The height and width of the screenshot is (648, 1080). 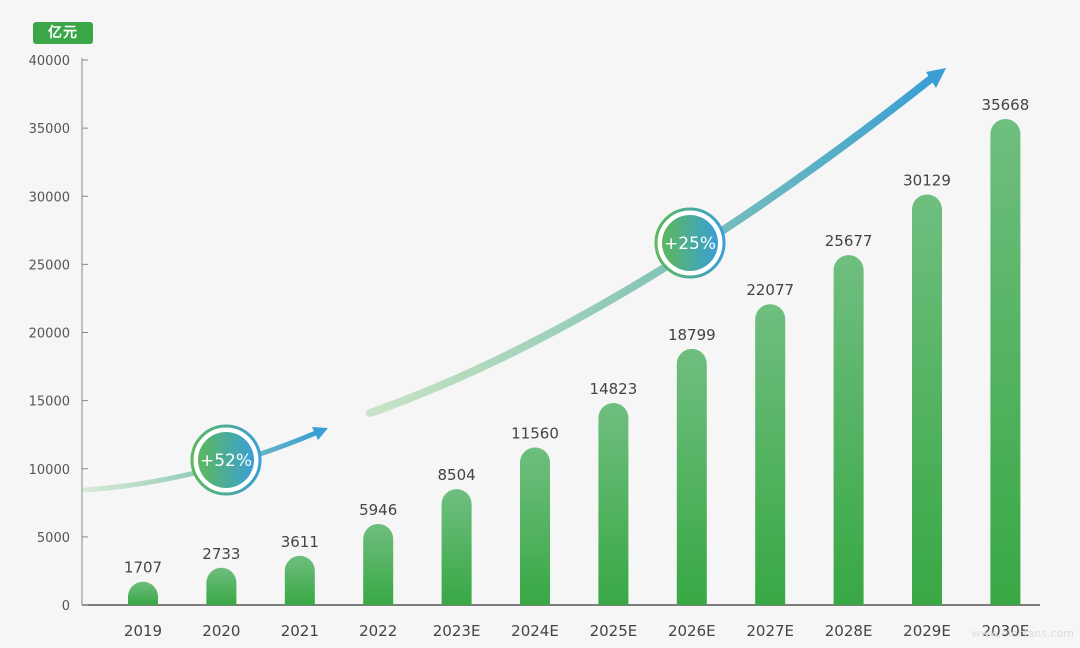 I want to click on data-label: 8504, so click(x=457, y=475).